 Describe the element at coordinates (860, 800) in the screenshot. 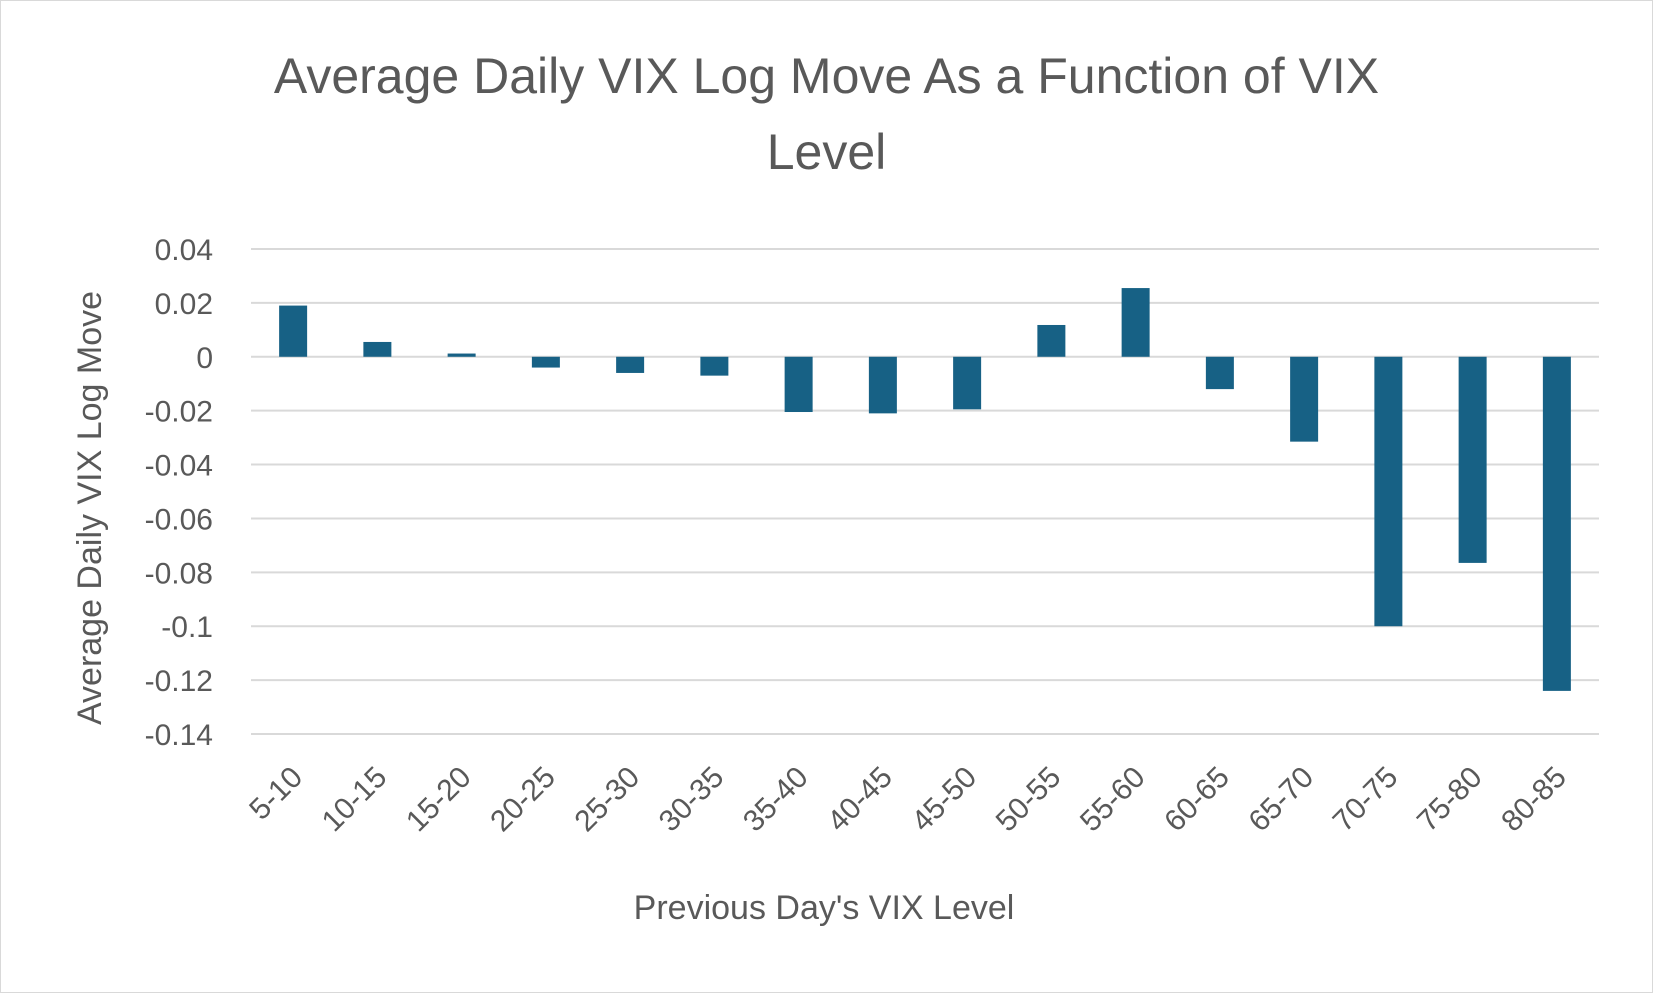

I see `x-tick-label: 40-45` at that location.